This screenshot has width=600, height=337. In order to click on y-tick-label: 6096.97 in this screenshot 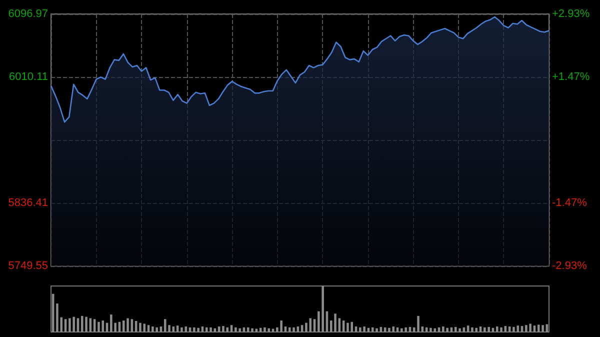, I will do `click(28, 14)`.